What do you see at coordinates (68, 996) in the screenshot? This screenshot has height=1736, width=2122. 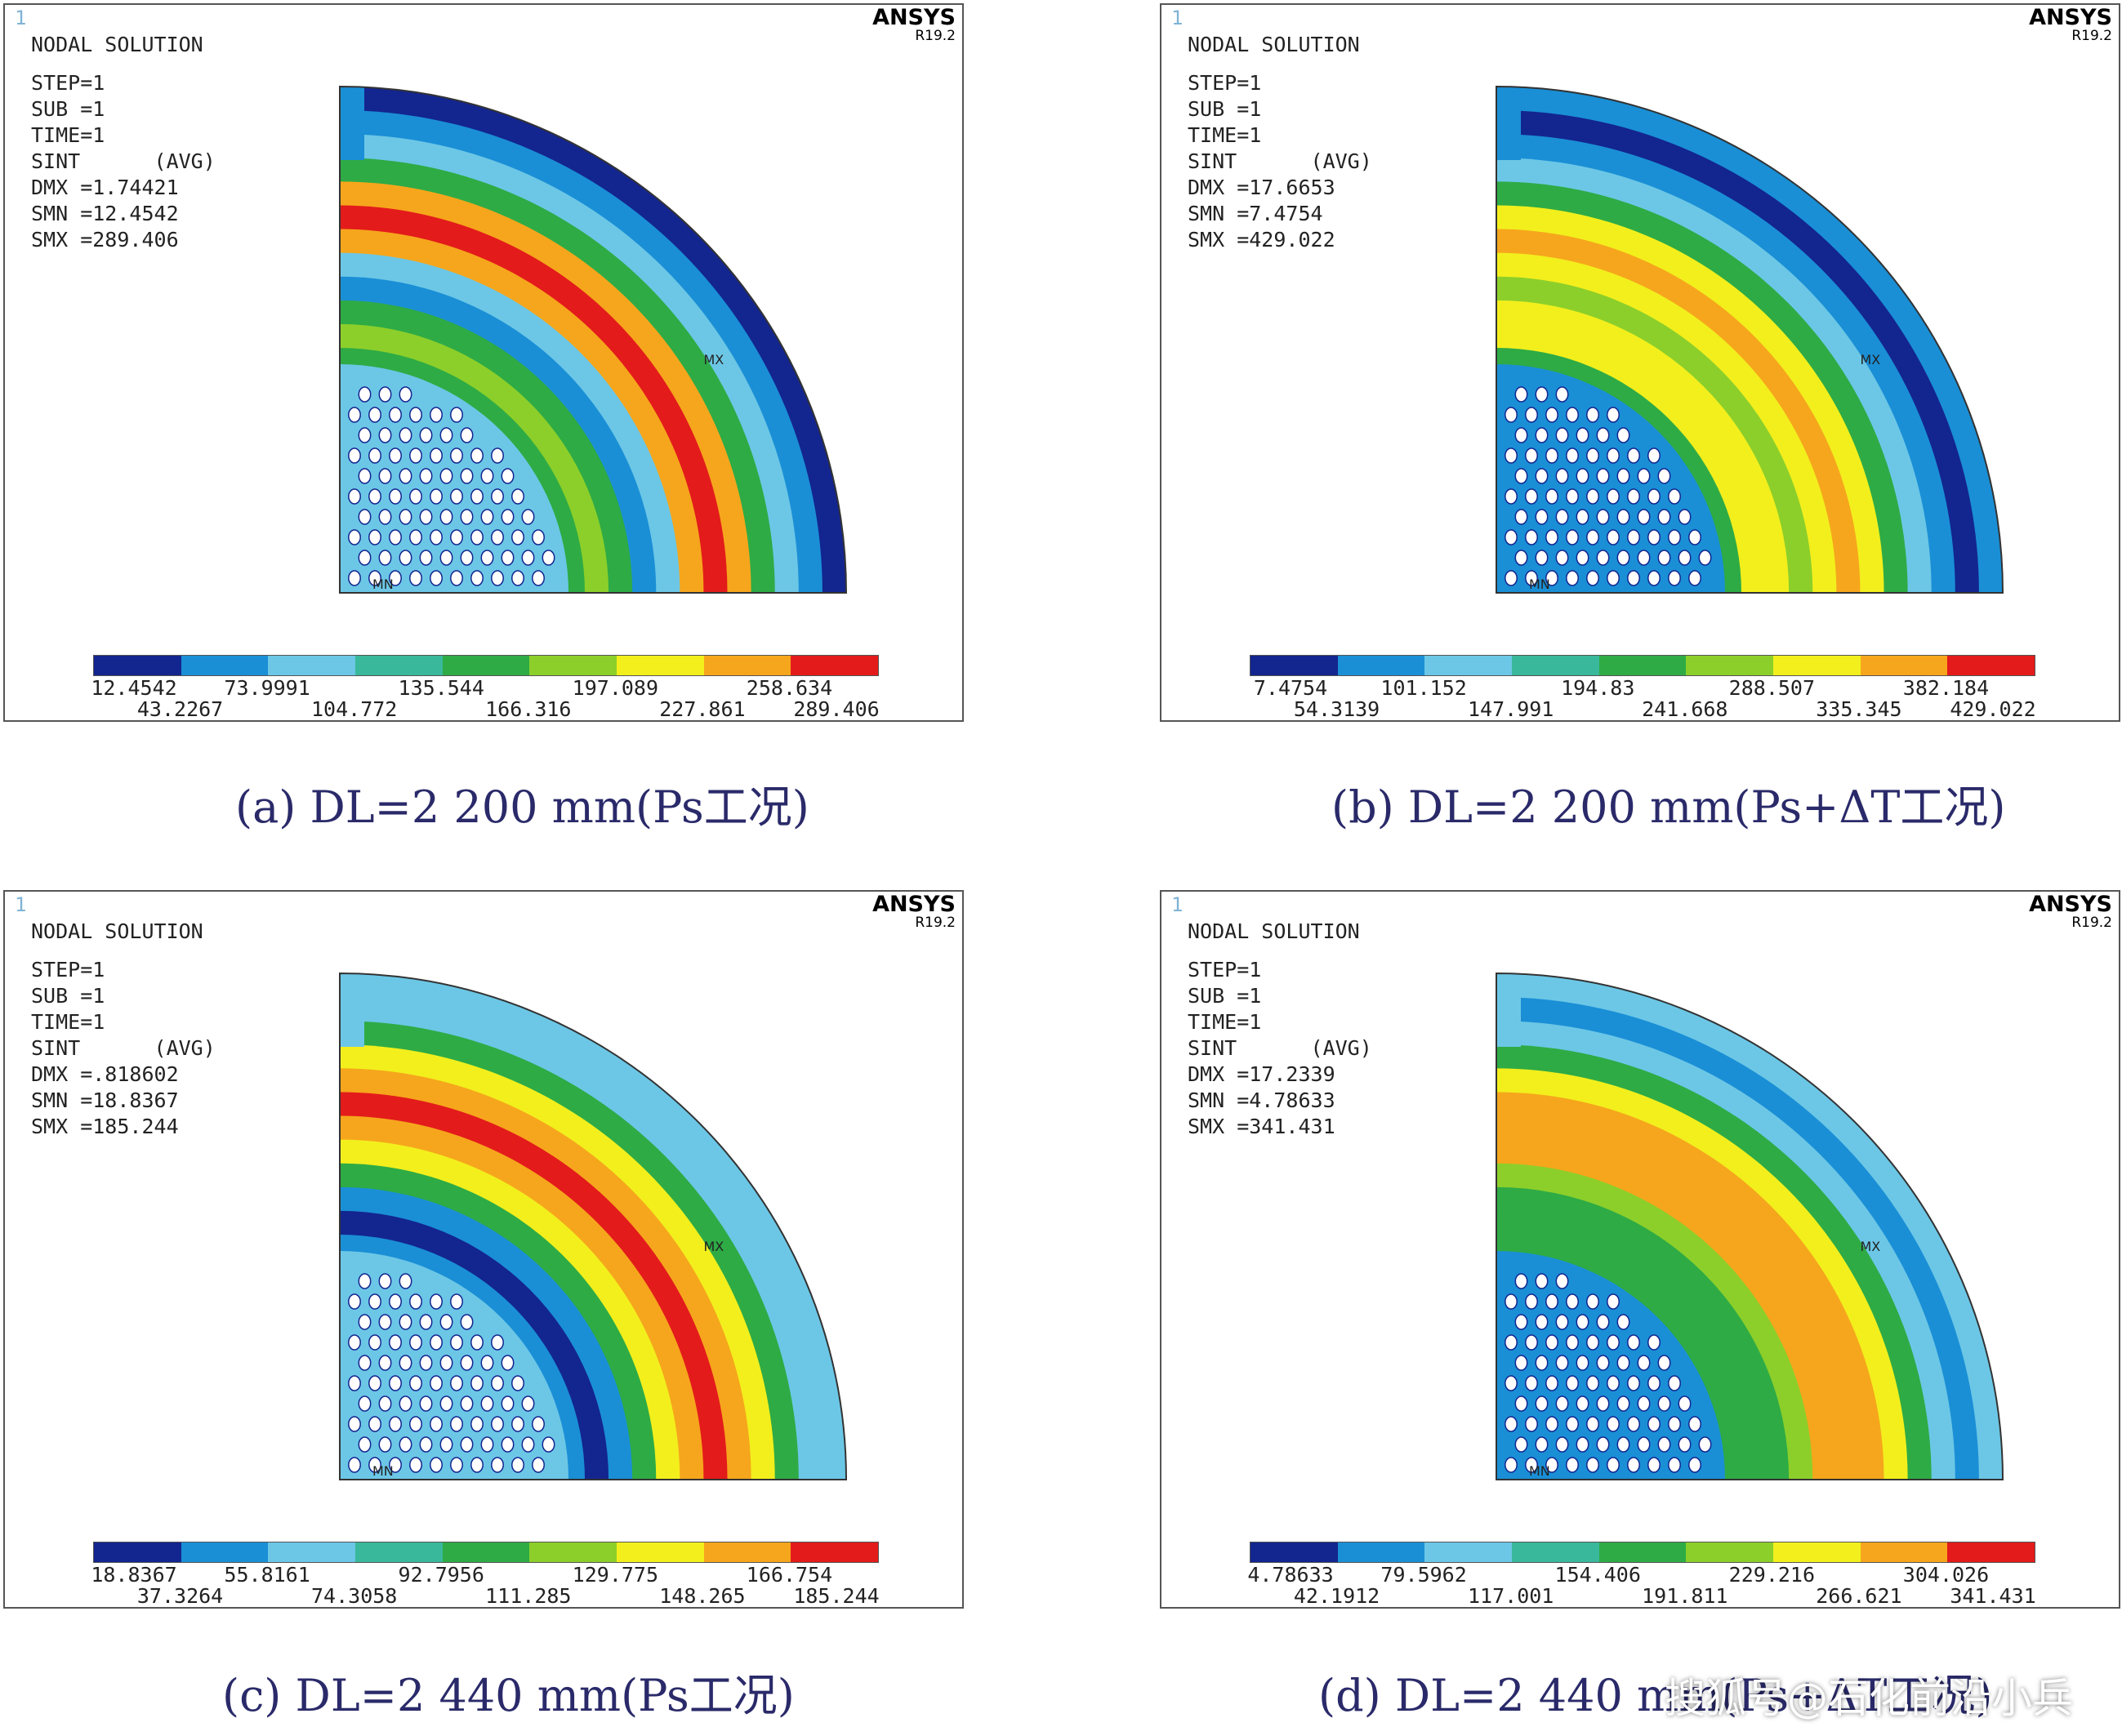 I see `info-line: SUB =1` at bounding box center [68, 996].